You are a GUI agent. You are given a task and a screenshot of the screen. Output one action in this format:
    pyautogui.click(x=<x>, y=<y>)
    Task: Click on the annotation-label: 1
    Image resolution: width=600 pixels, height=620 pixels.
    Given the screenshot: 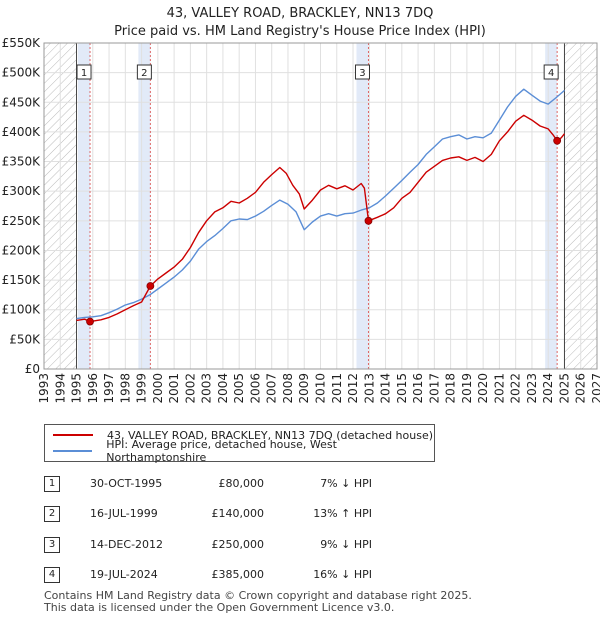 What is the action you would take?
    pyautogui.click(x=84, y=73)
    